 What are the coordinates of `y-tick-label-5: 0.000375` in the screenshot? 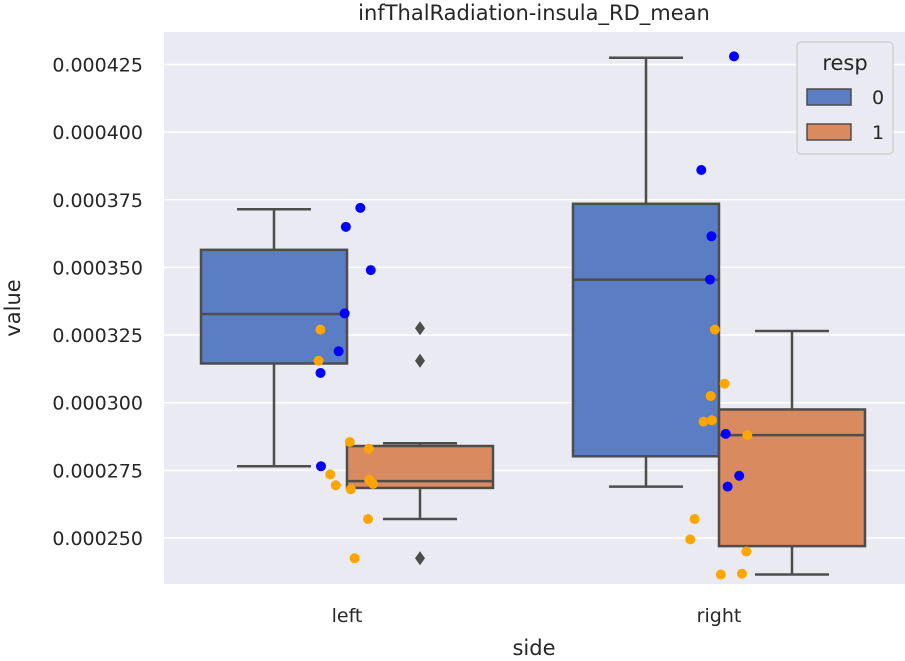 It's located at (97, 201).